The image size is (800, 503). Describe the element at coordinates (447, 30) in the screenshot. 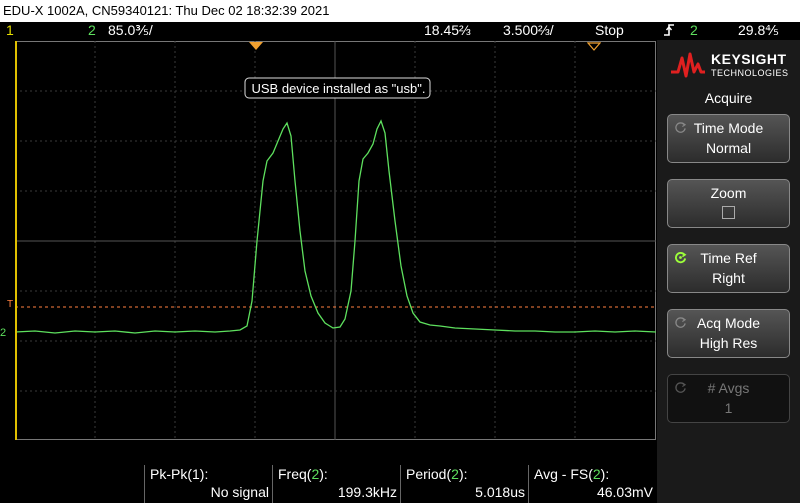

I see `time-scale: 18.45⅔` at that location.